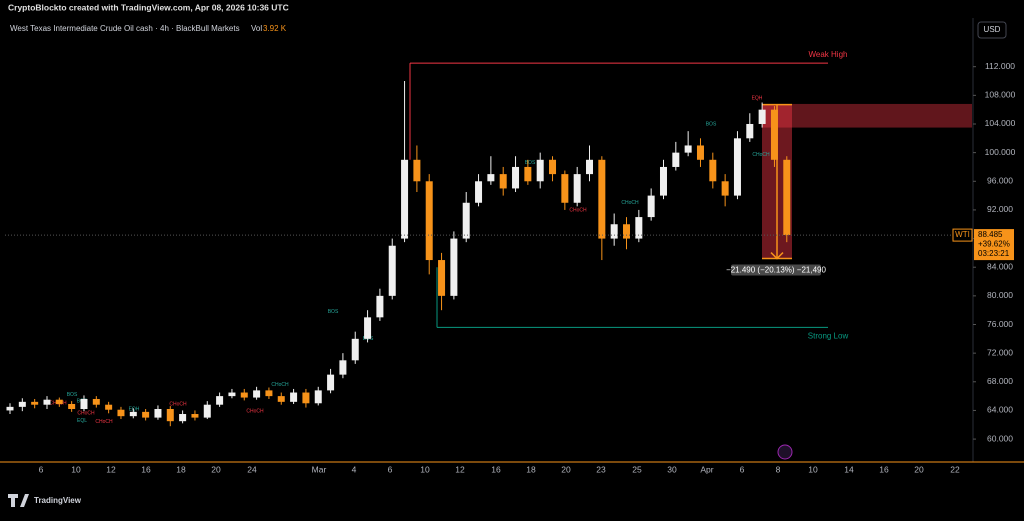 The image size is (1024, 521). What do you see at coordinates (1000, 209) in the screenshot?
I see `y-tick-label: 92.000` at bounding box center [1000, 209].